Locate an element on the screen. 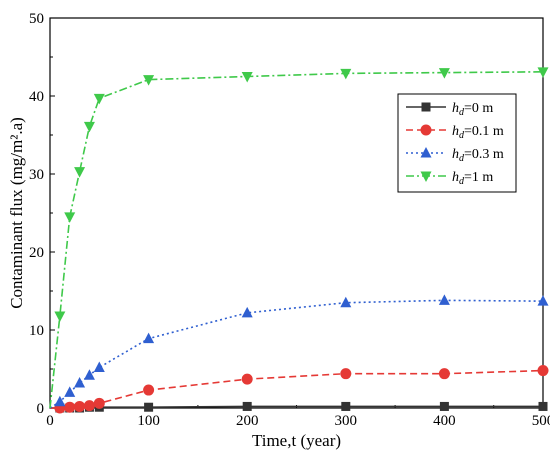 This screenshot has height=459, width=550. legend: hd=0 m hd=0.1 m hd=0.3 m hd=1 m is located at coordinates (457, 143).